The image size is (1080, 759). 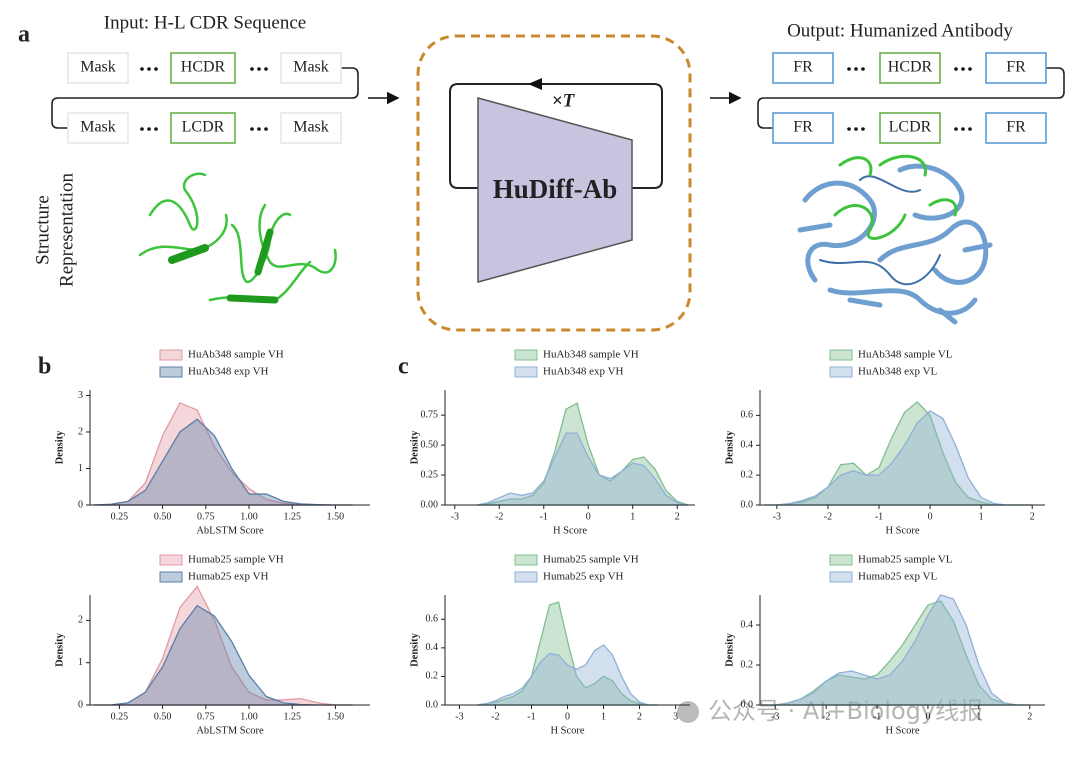 I want to click on input-title: Input: H-L CDR Sequence, so click(x=205, y=22).